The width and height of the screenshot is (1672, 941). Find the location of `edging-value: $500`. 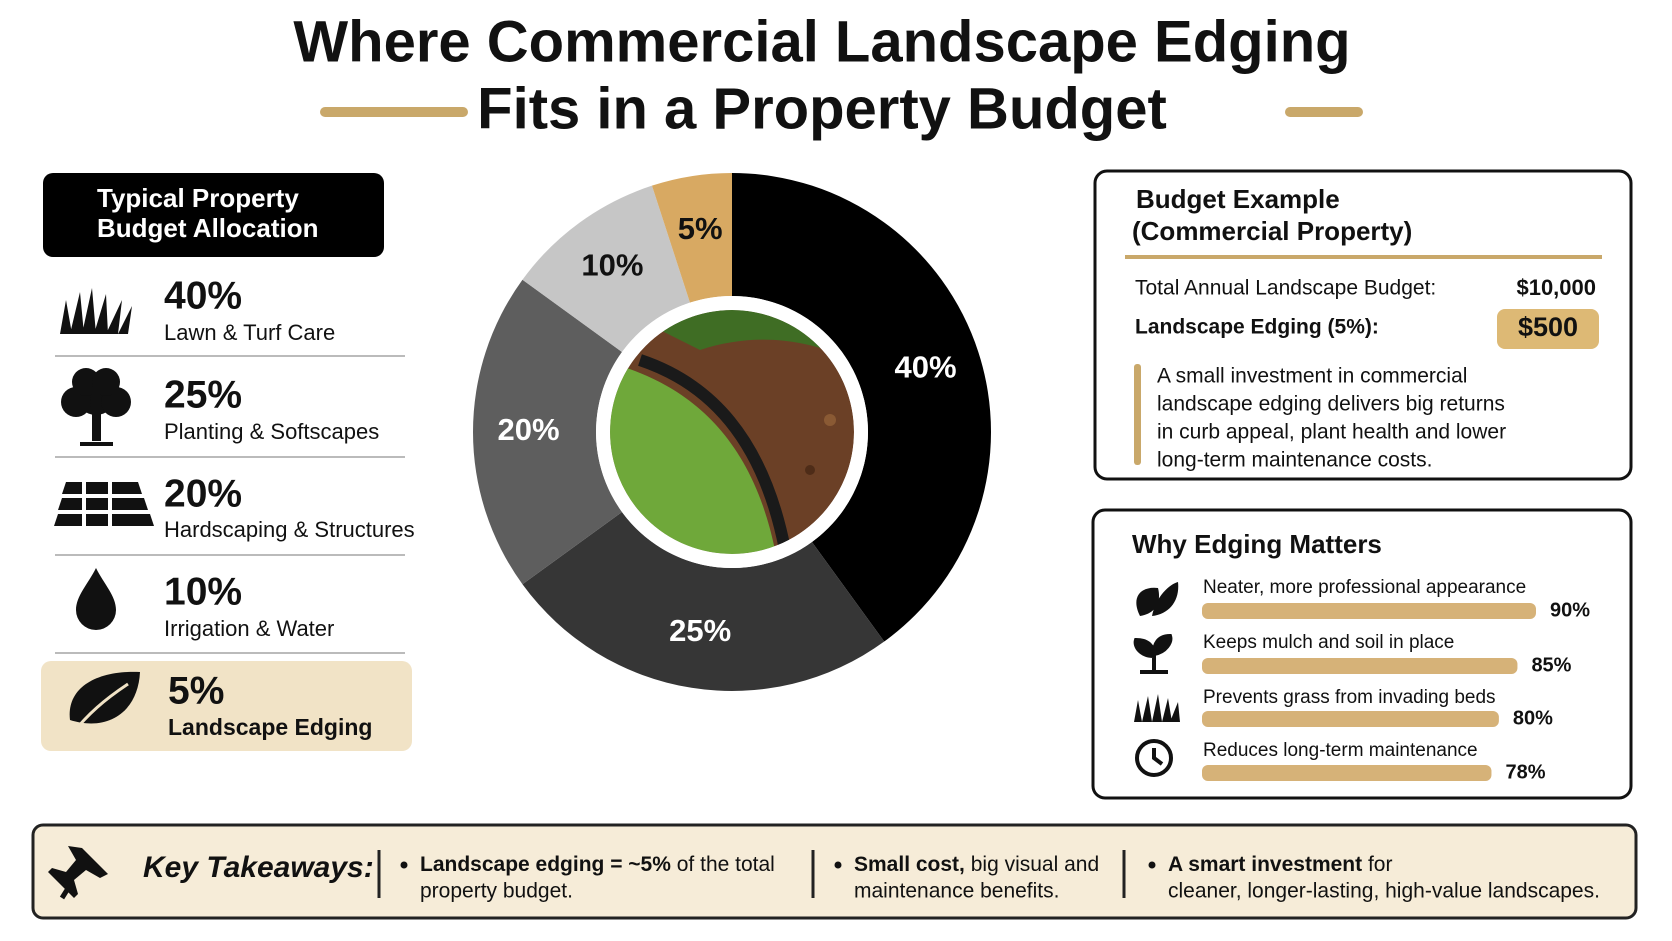

edging-value: $500 is located at coordinates (1548, 327).